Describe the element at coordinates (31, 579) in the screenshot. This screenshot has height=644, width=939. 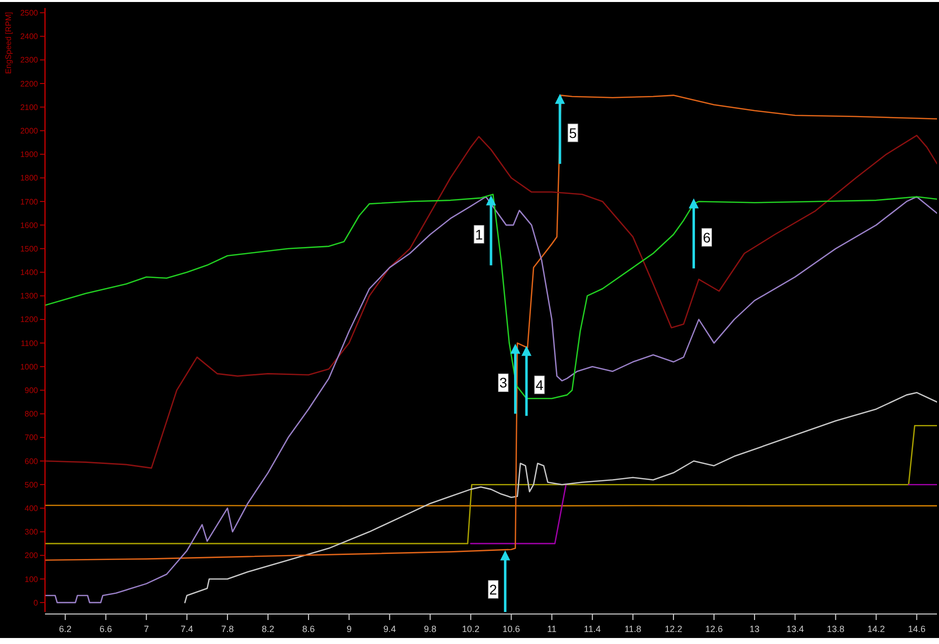
I see `y-tick-label: 100` at that location.